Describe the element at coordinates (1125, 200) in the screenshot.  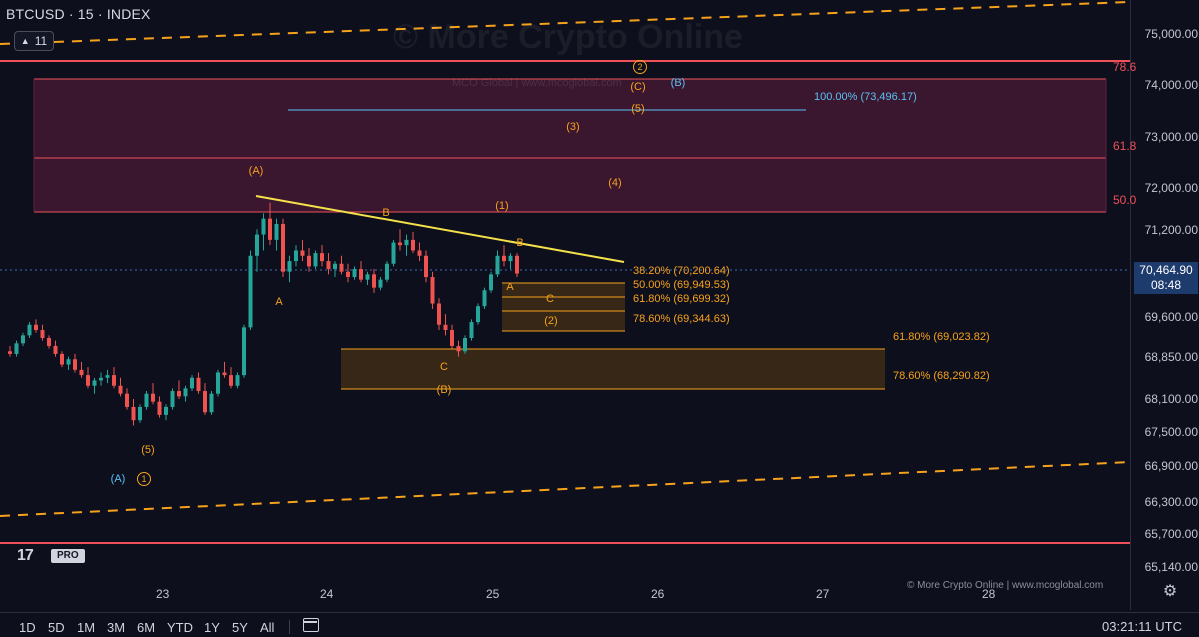
I see `zone-label-500: 50.0` at that location.